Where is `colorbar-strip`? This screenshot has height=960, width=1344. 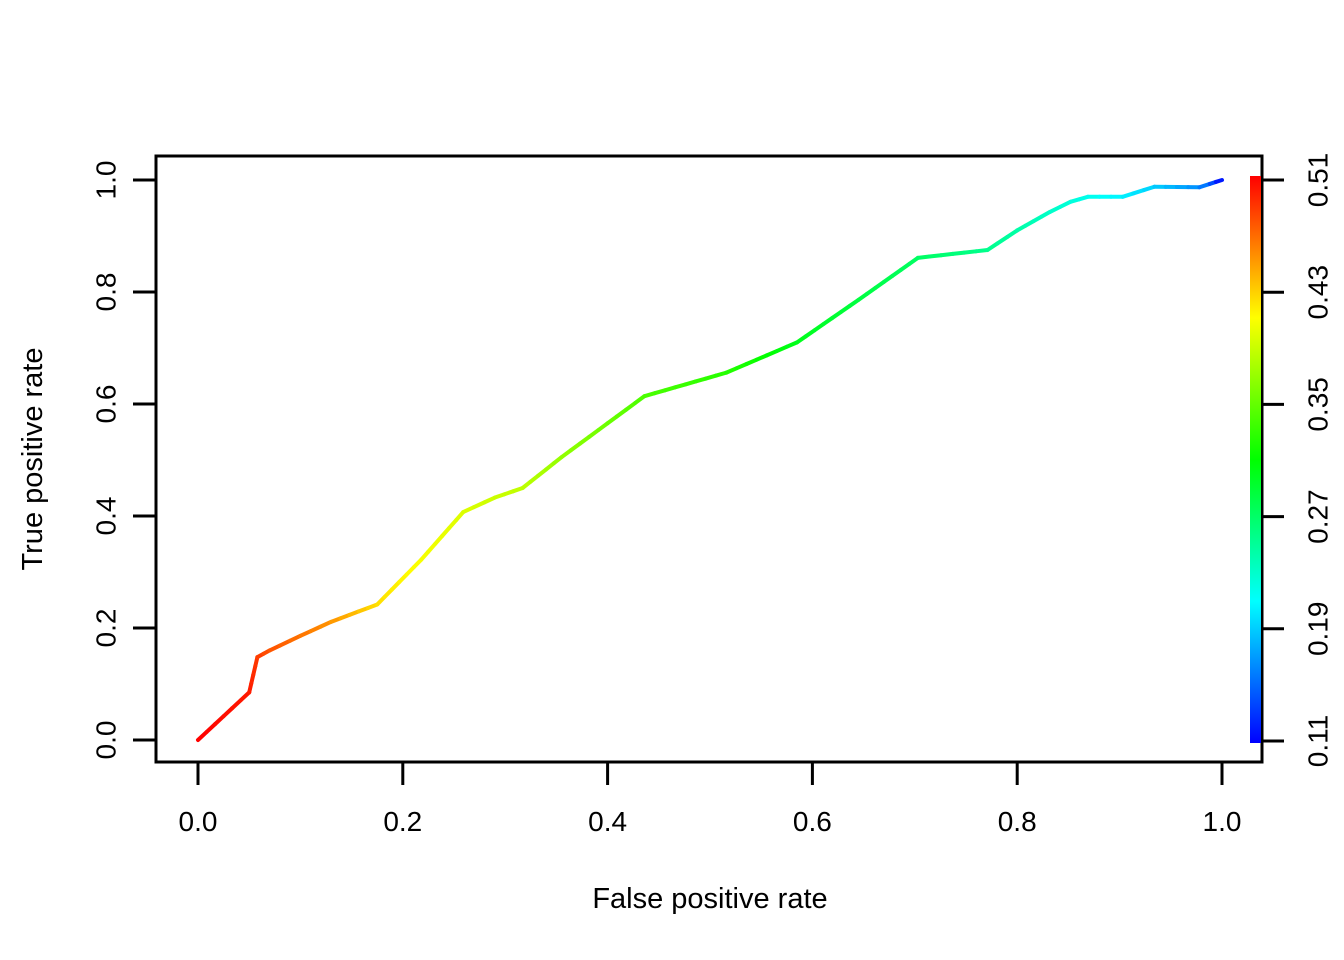 colorbar-strip is located at coordinates (1255, 459).